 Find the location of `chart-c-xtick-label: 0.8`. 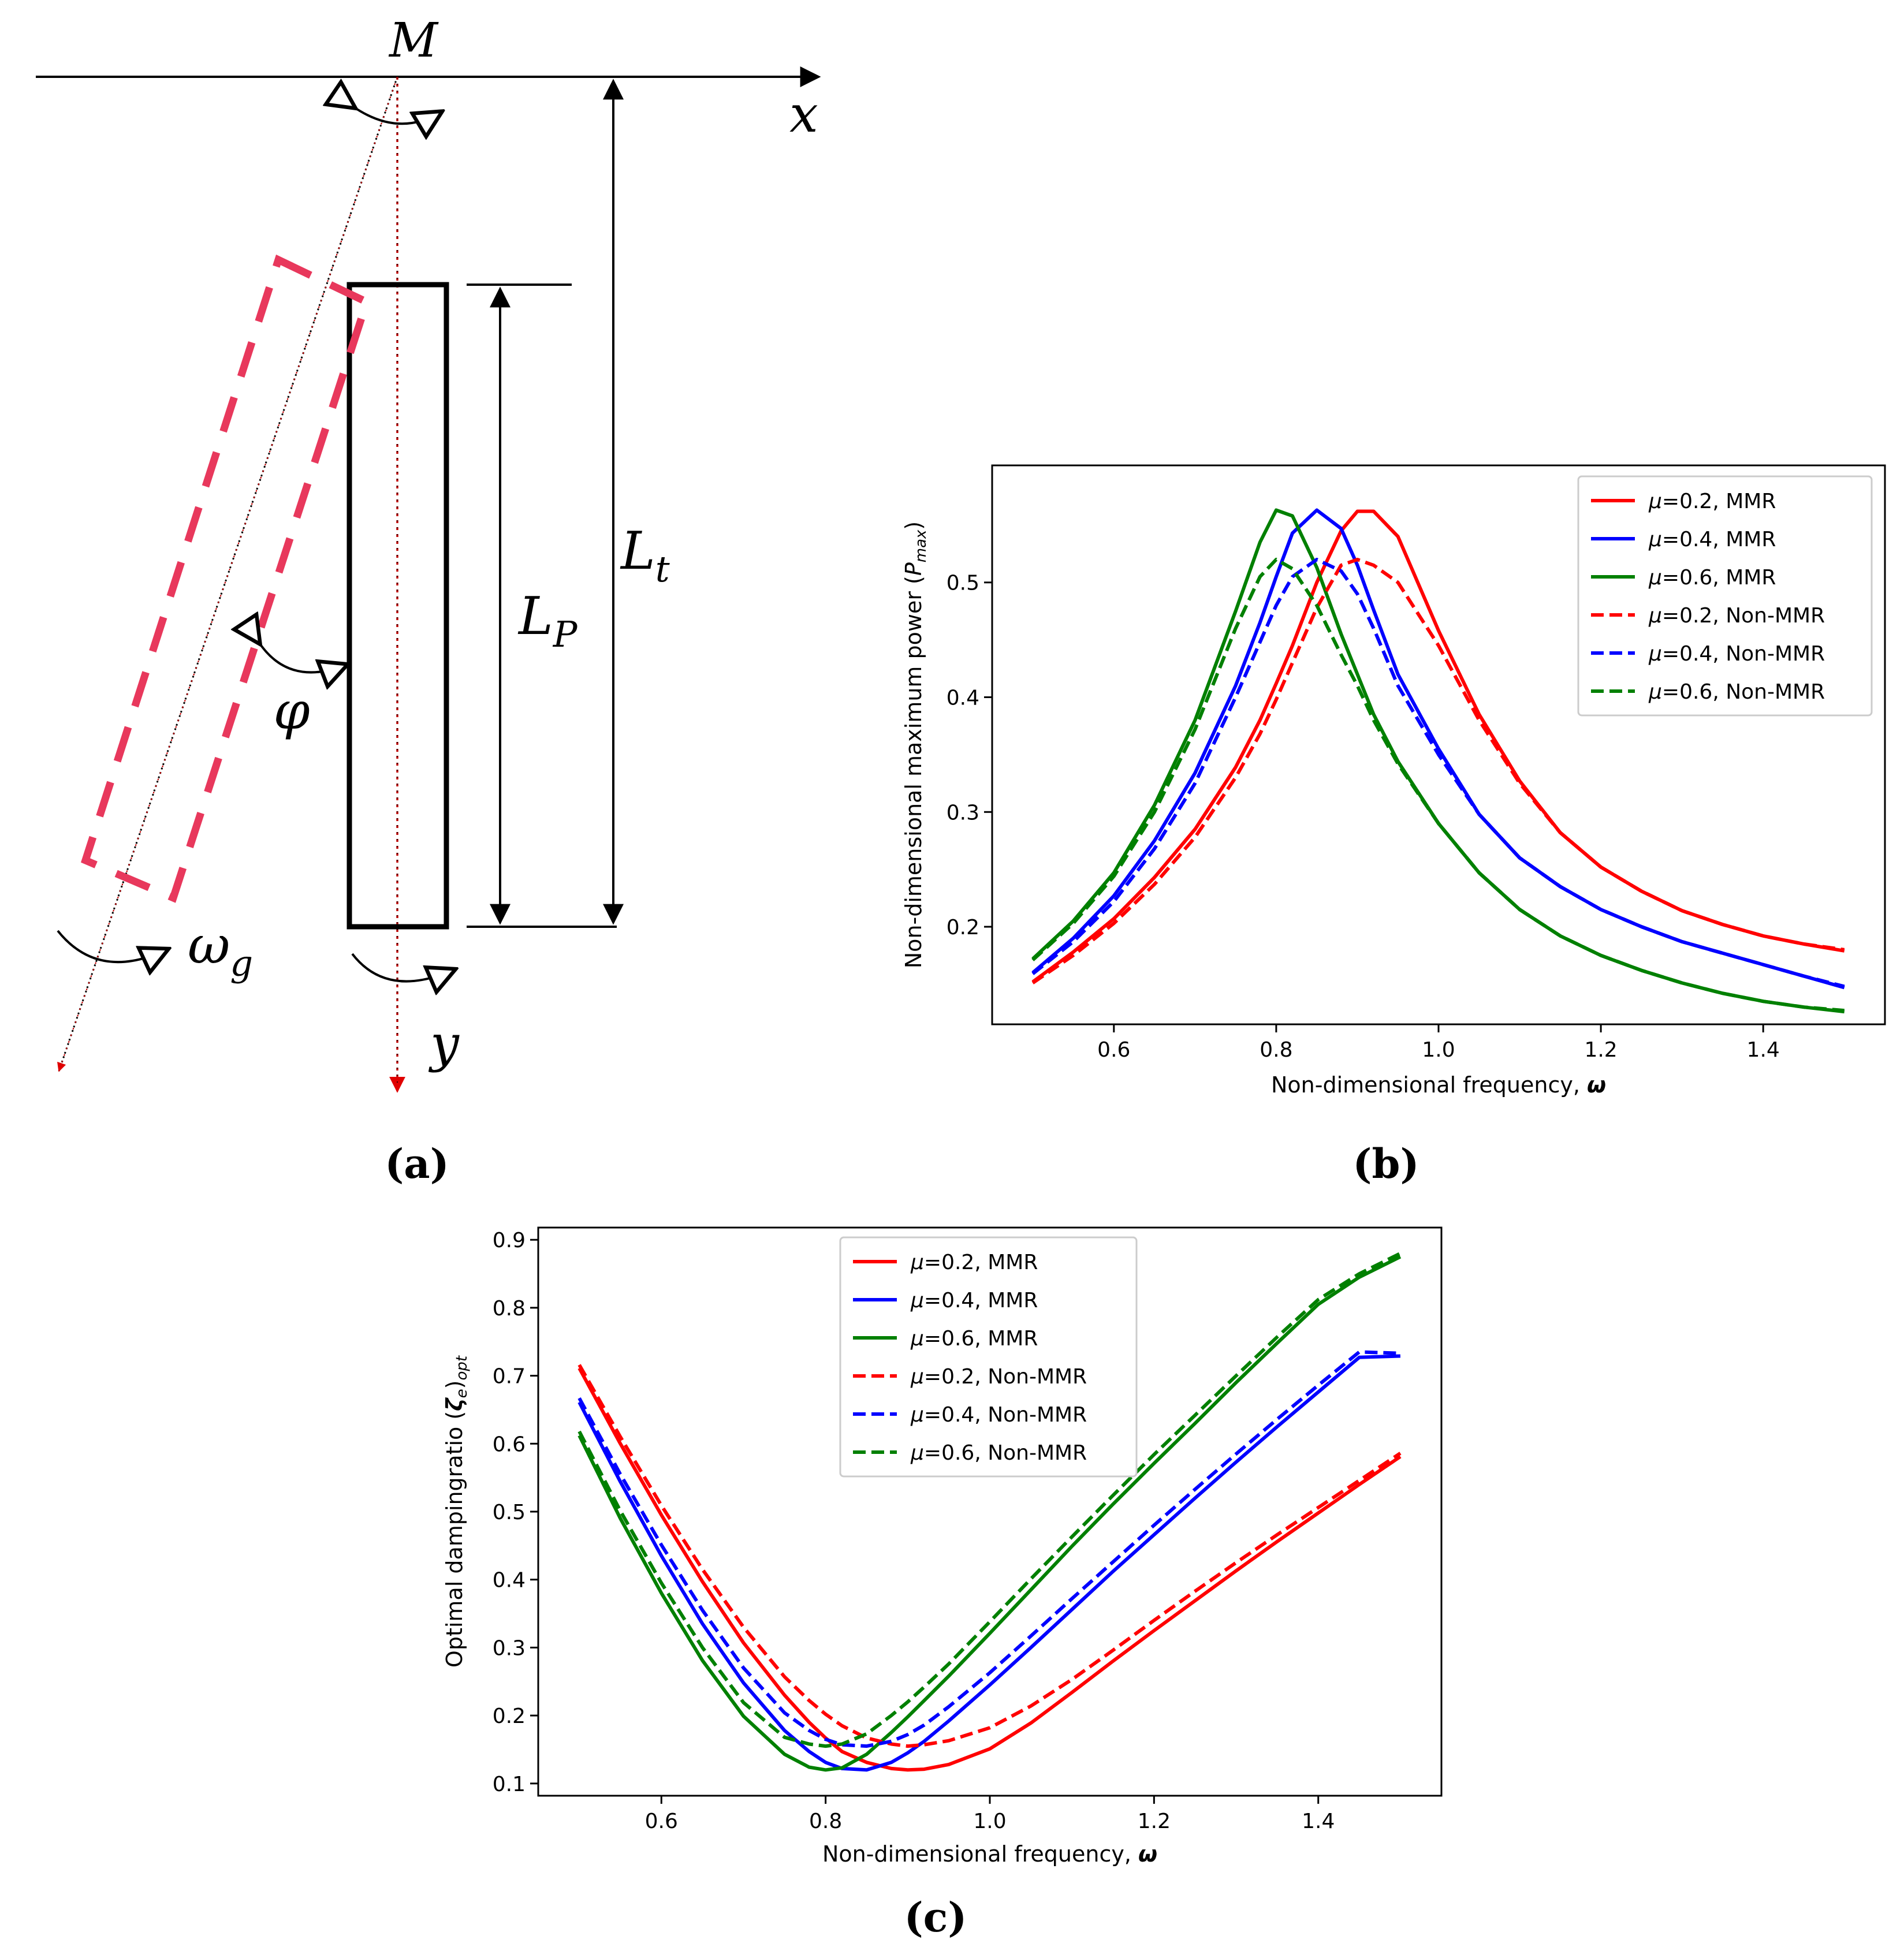

chart-c-xtick-label: 0.8 is located at coordinates (825, 1821).